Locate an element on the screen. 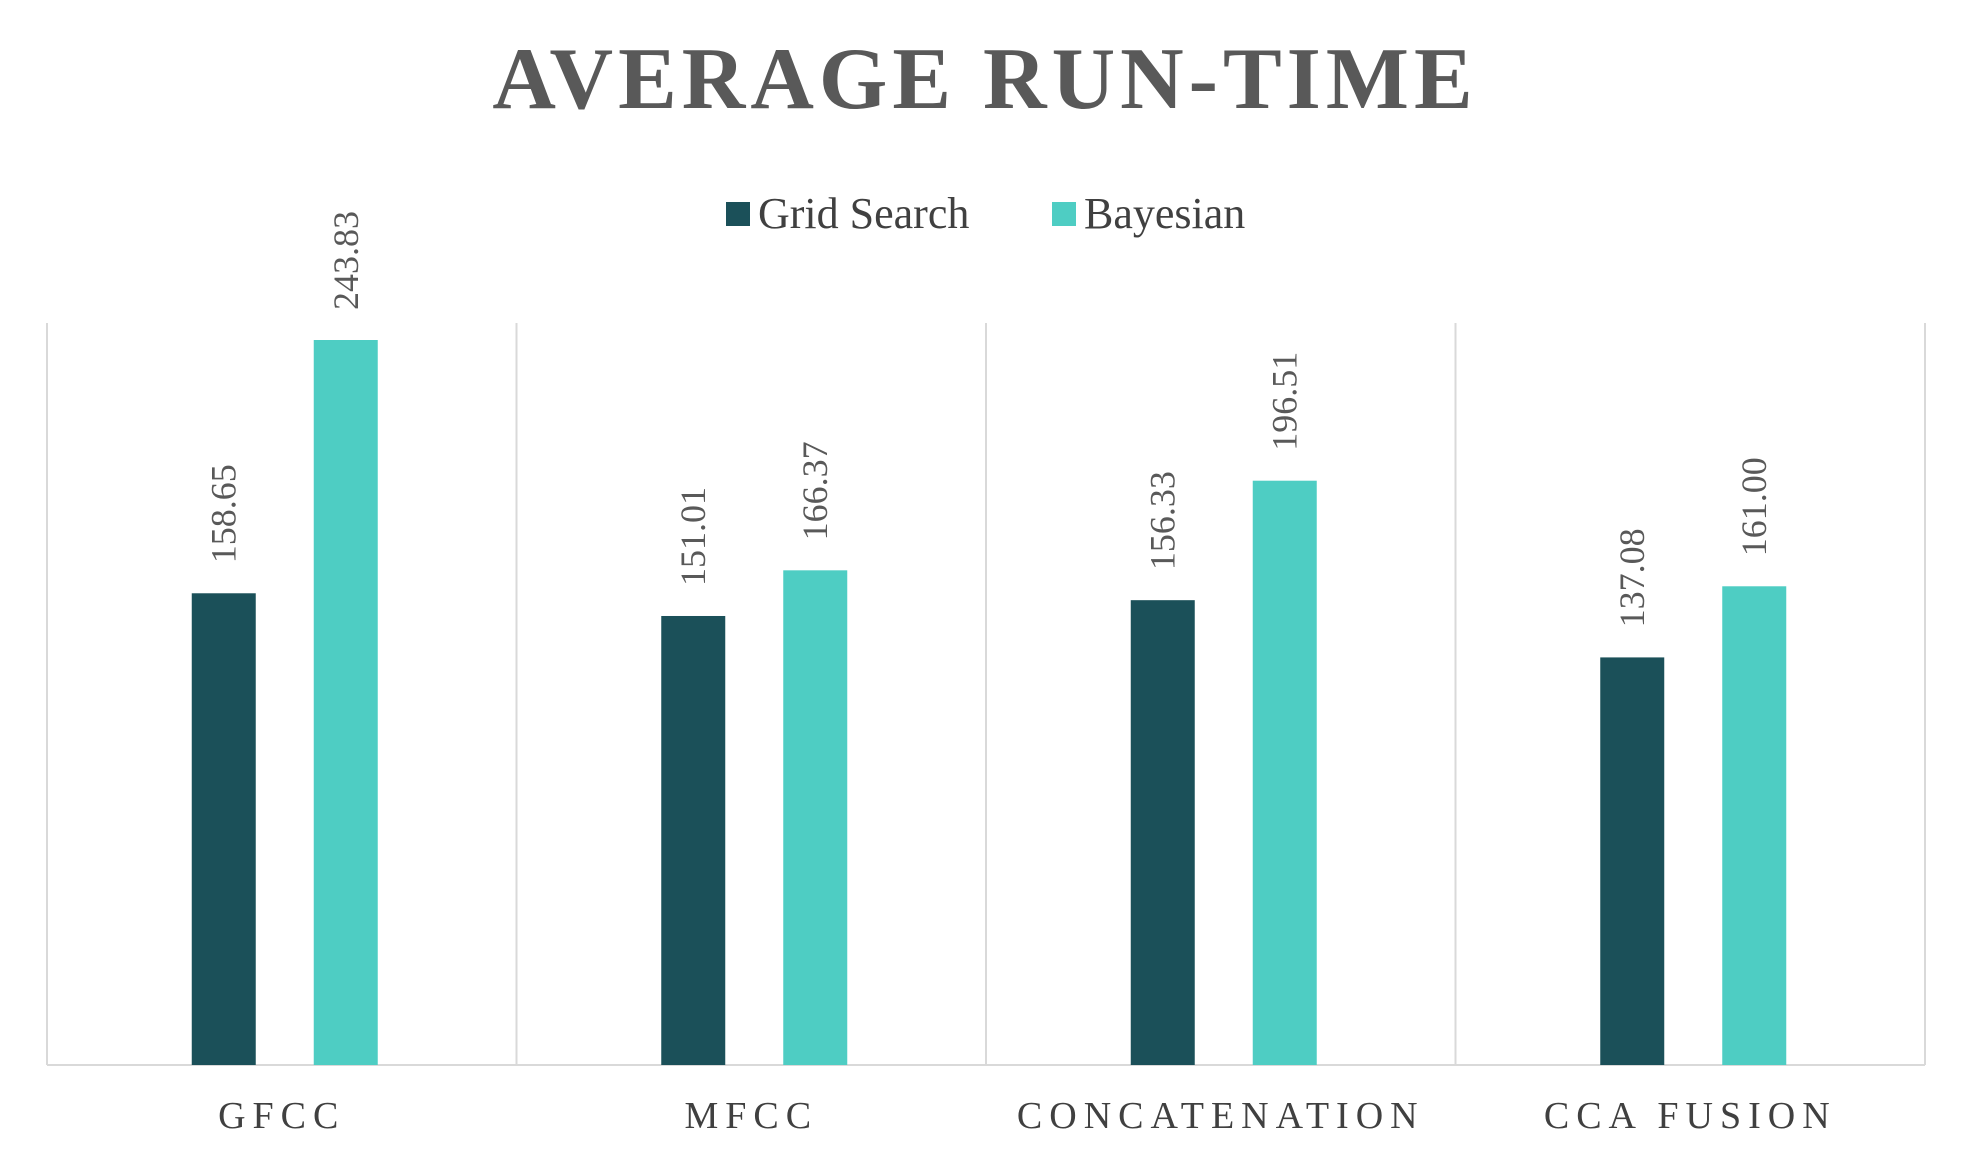  category-label: MFCC is located at coordinates (751, 1116).